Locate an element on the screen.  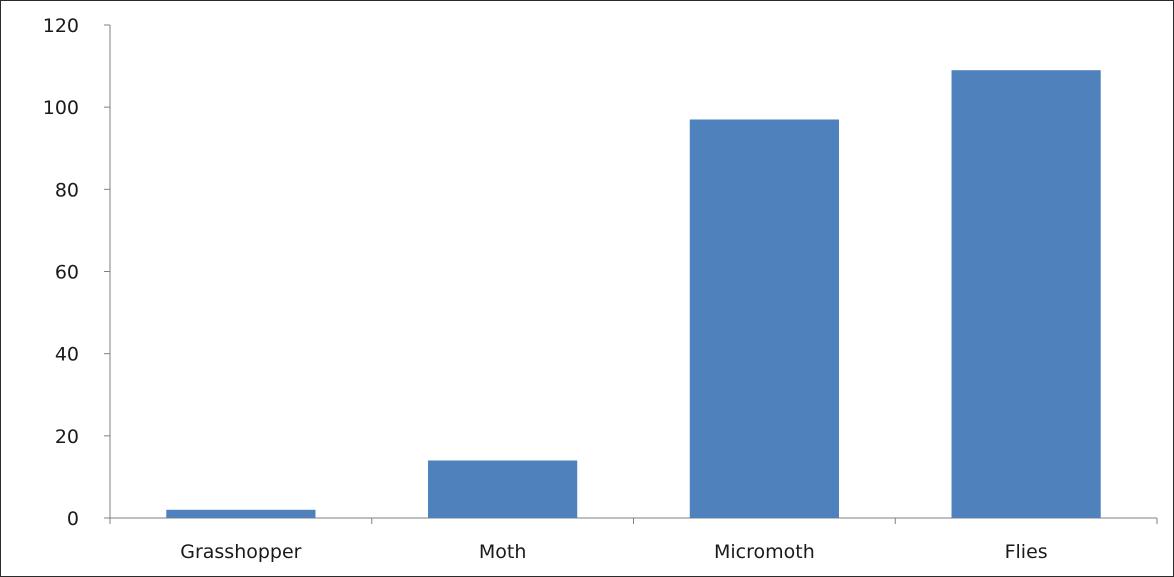
y-axis: 0 20 40 60 80 100 120 is located at coordinates (77, 272).